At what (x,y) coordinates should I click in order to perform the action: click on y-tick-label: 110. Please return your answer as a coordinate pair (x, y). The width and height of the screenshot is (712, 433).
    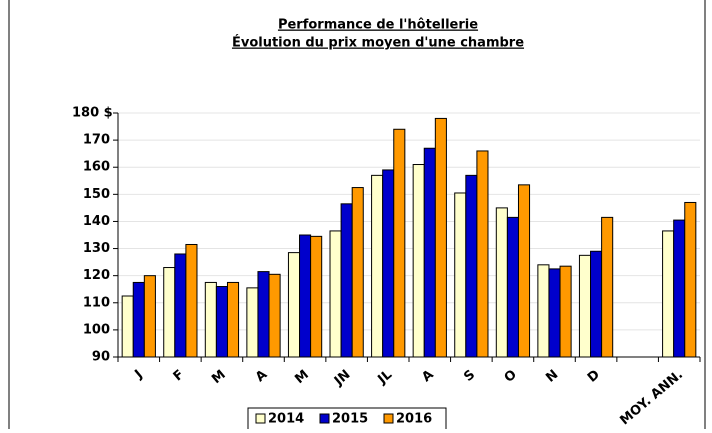
    Looking at the image, I should click on (96, 302).